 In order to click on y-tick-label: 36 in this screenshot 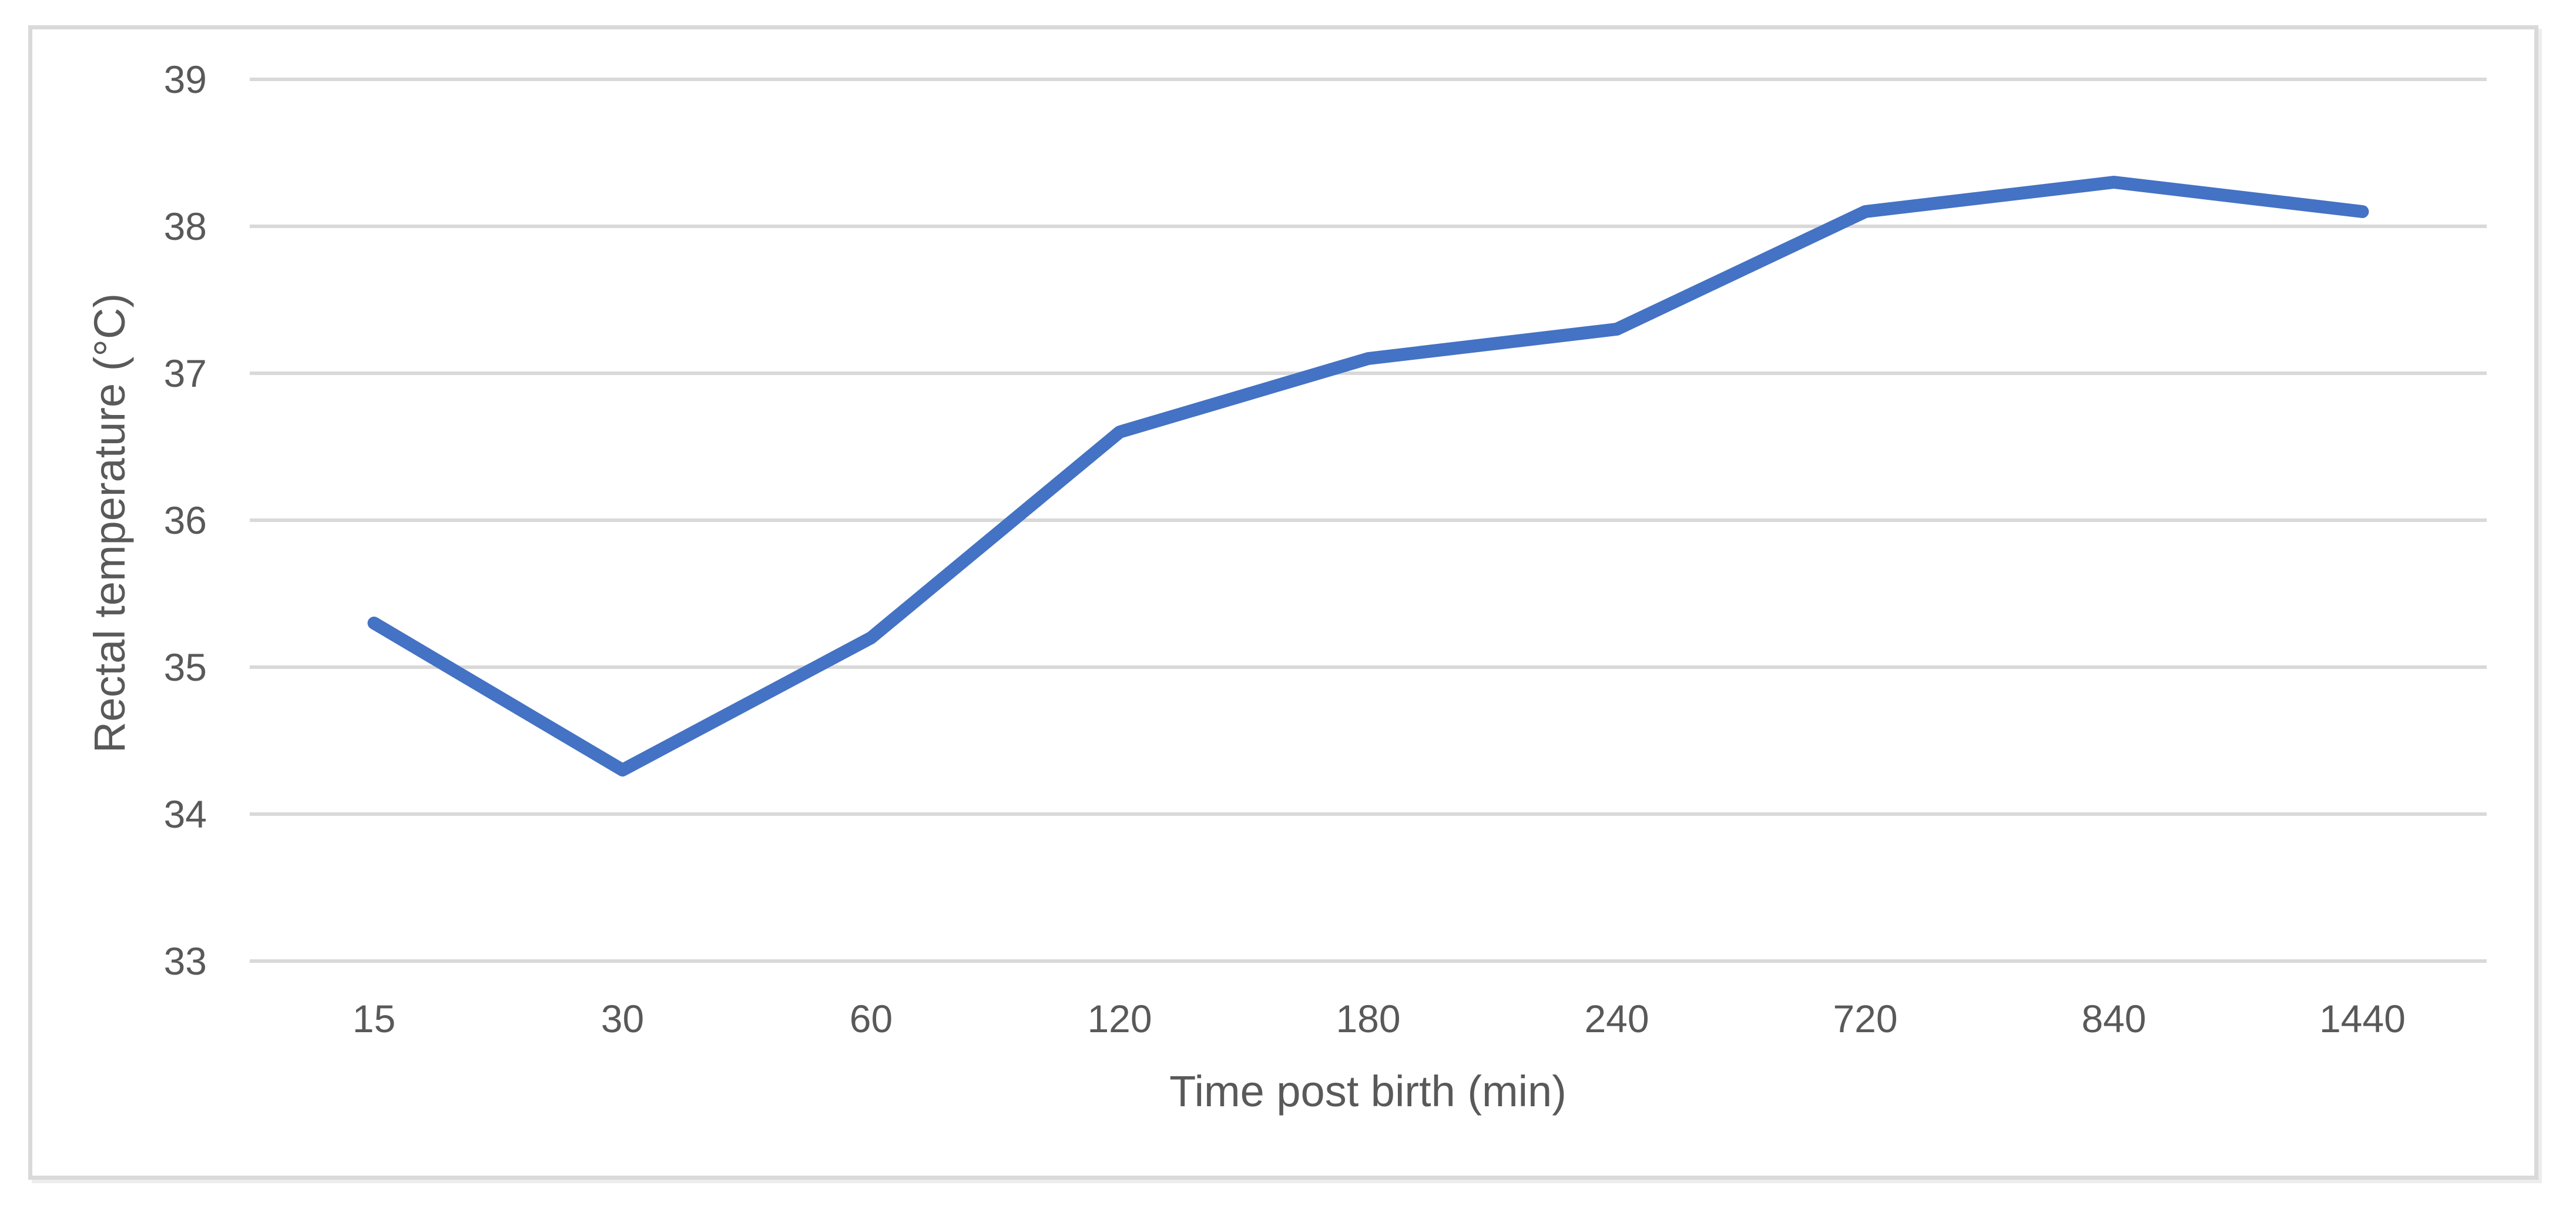, I will do `click(185, 520)`.